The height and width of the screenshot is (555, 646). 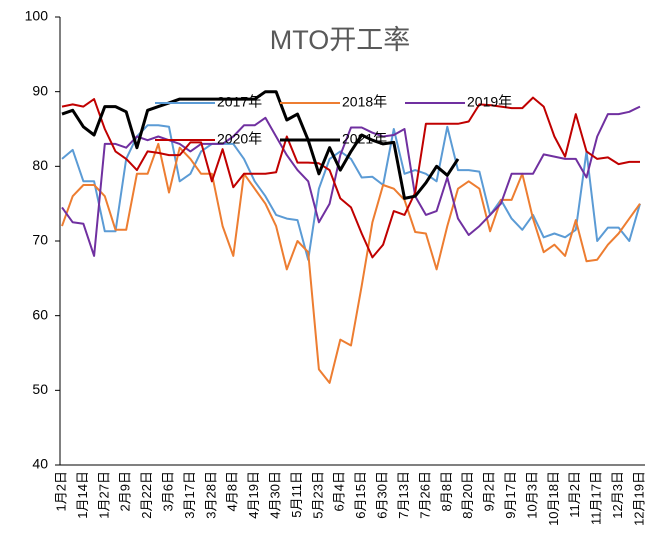 I want to click on y-tick-label: 80, so click(x=40, y=165).